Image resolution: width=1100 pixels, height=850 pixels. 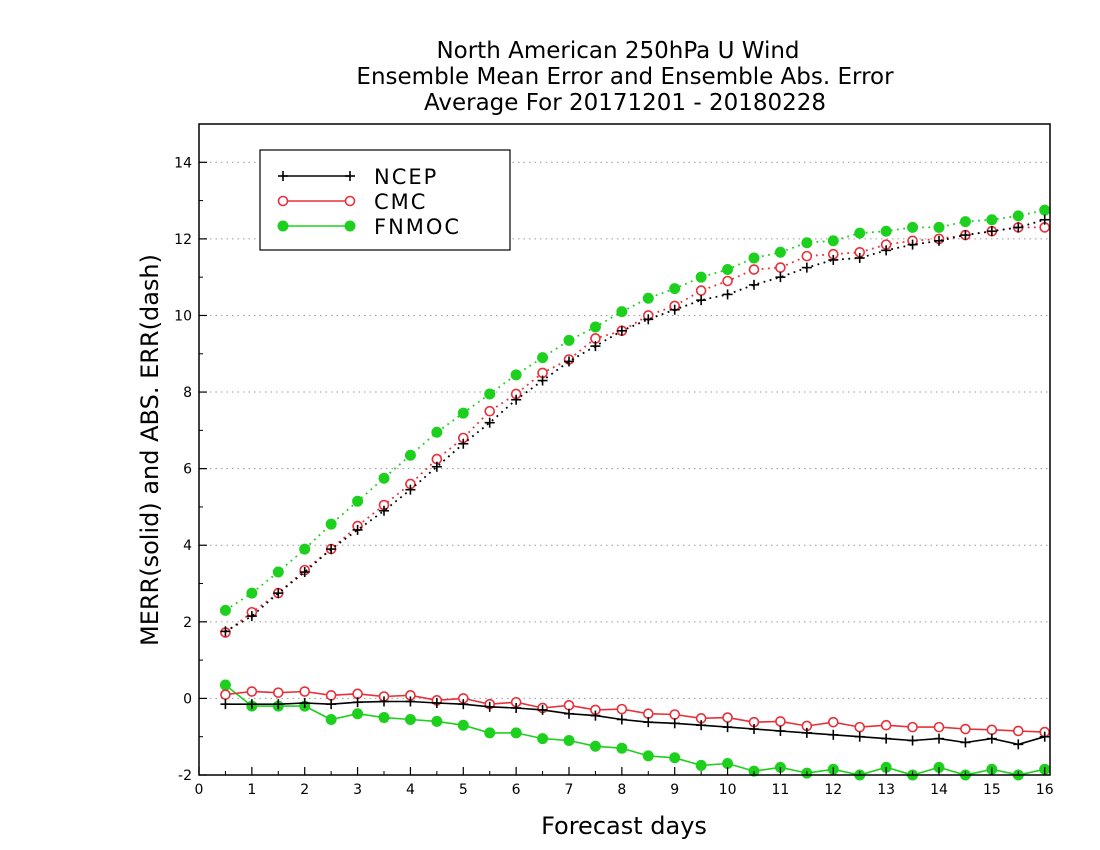 I want to click on legend-marker-cmc-start, so click(x=283, y=201).